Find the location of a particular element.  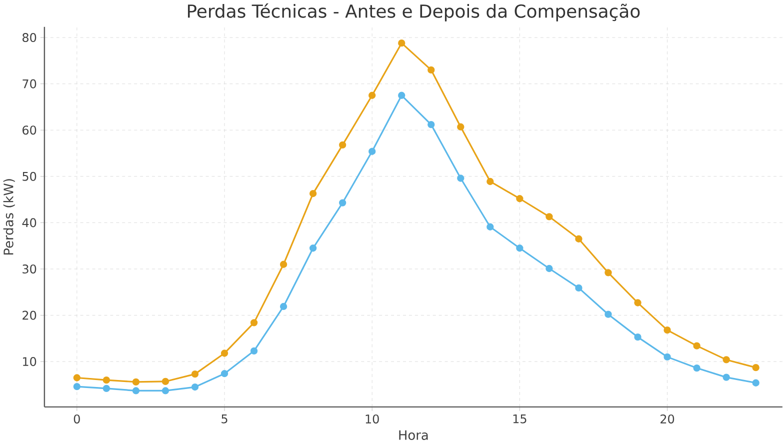

y-tick-label: 80 is located at coordinates (29, 37).